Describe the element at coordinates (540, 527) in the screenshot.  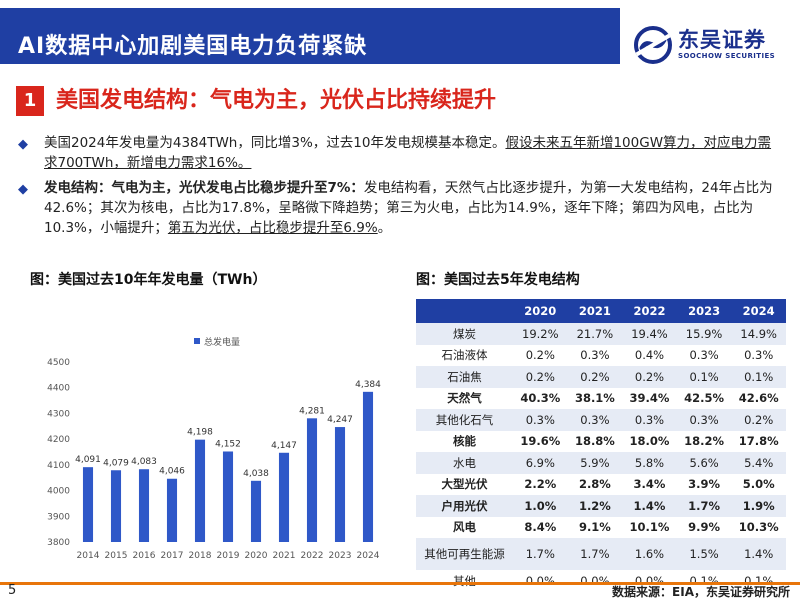
I see `table-value-cell: 8.4%` at that location.